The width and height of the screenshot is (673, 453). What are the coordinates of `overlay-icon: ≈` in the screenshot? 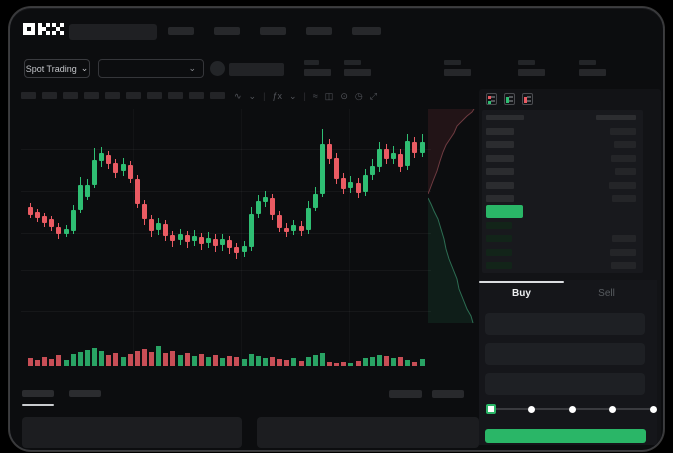 It's located at (315, 96).